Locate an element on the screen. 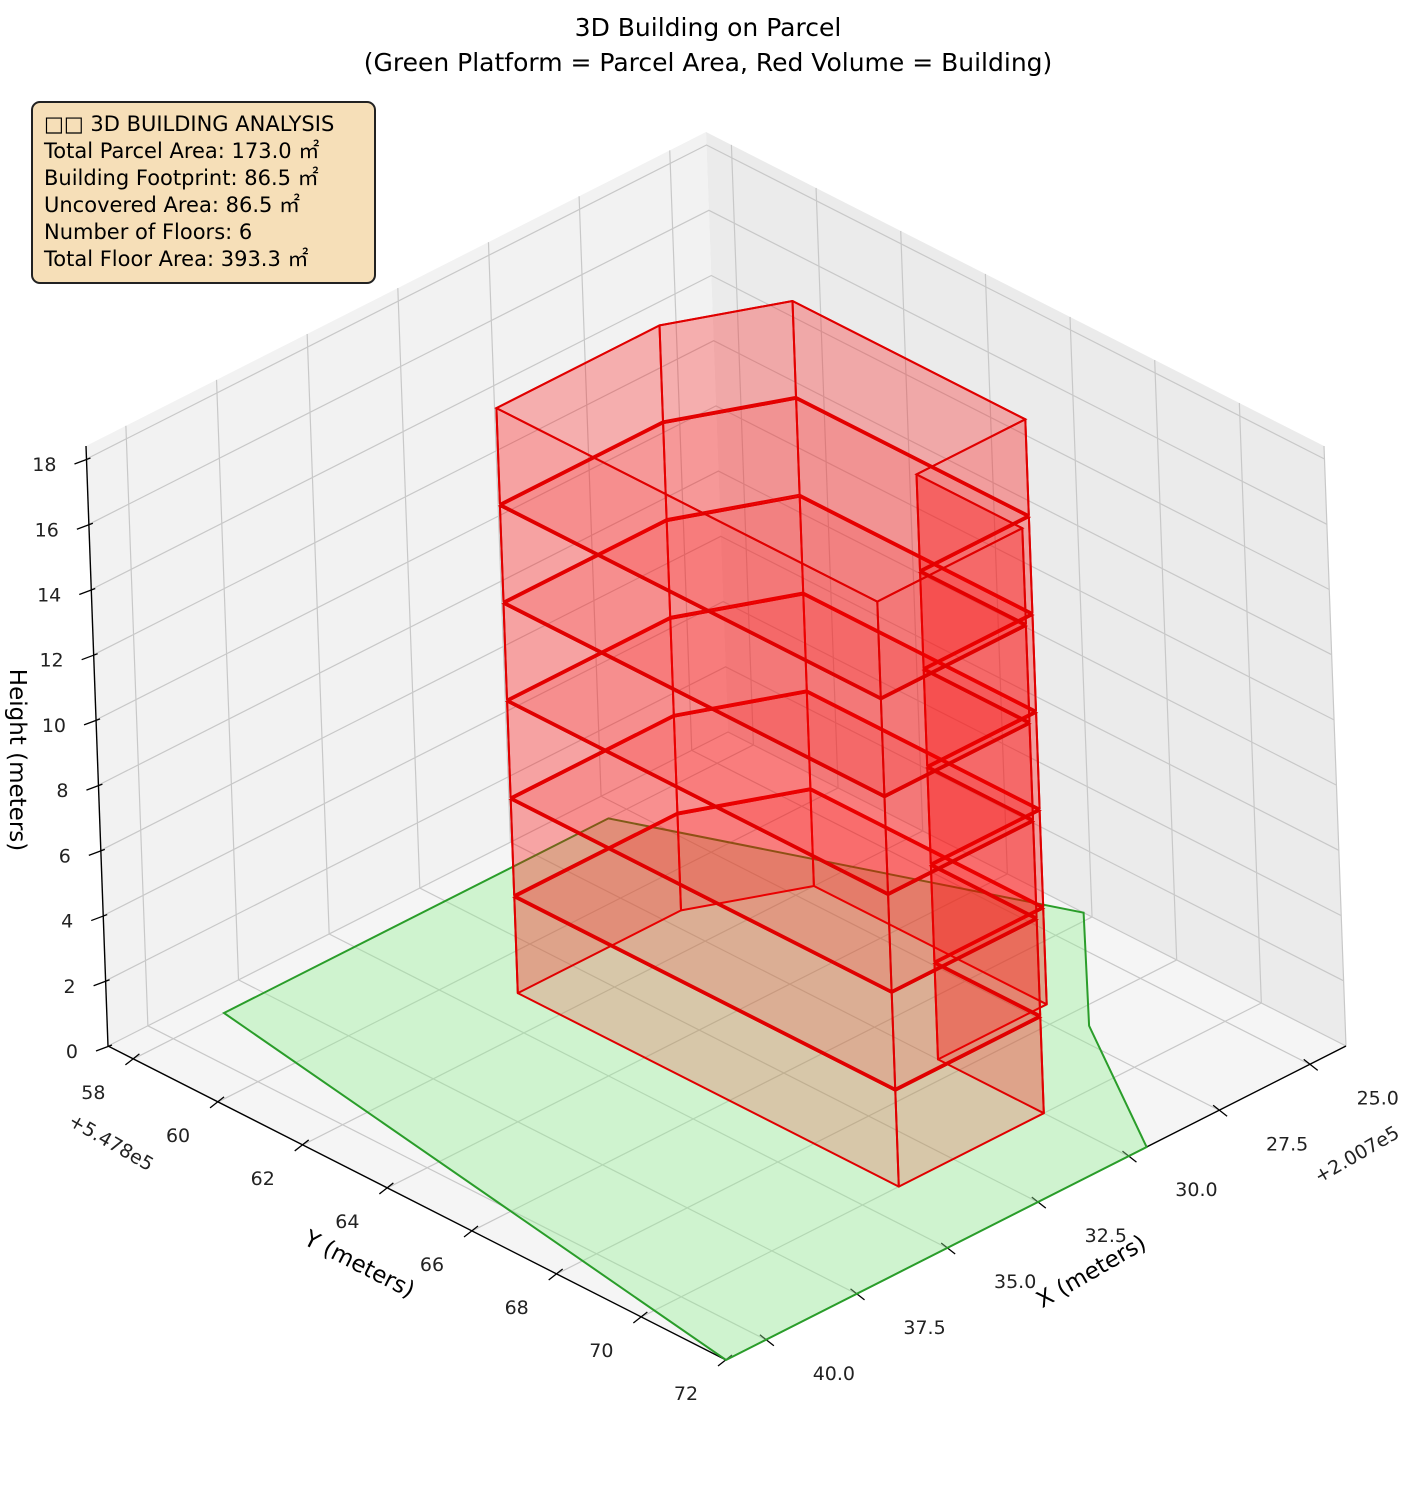  info-uncovered-area: Uncovered Area: 86.5 ㎡ is located at coordinates (172, 205).